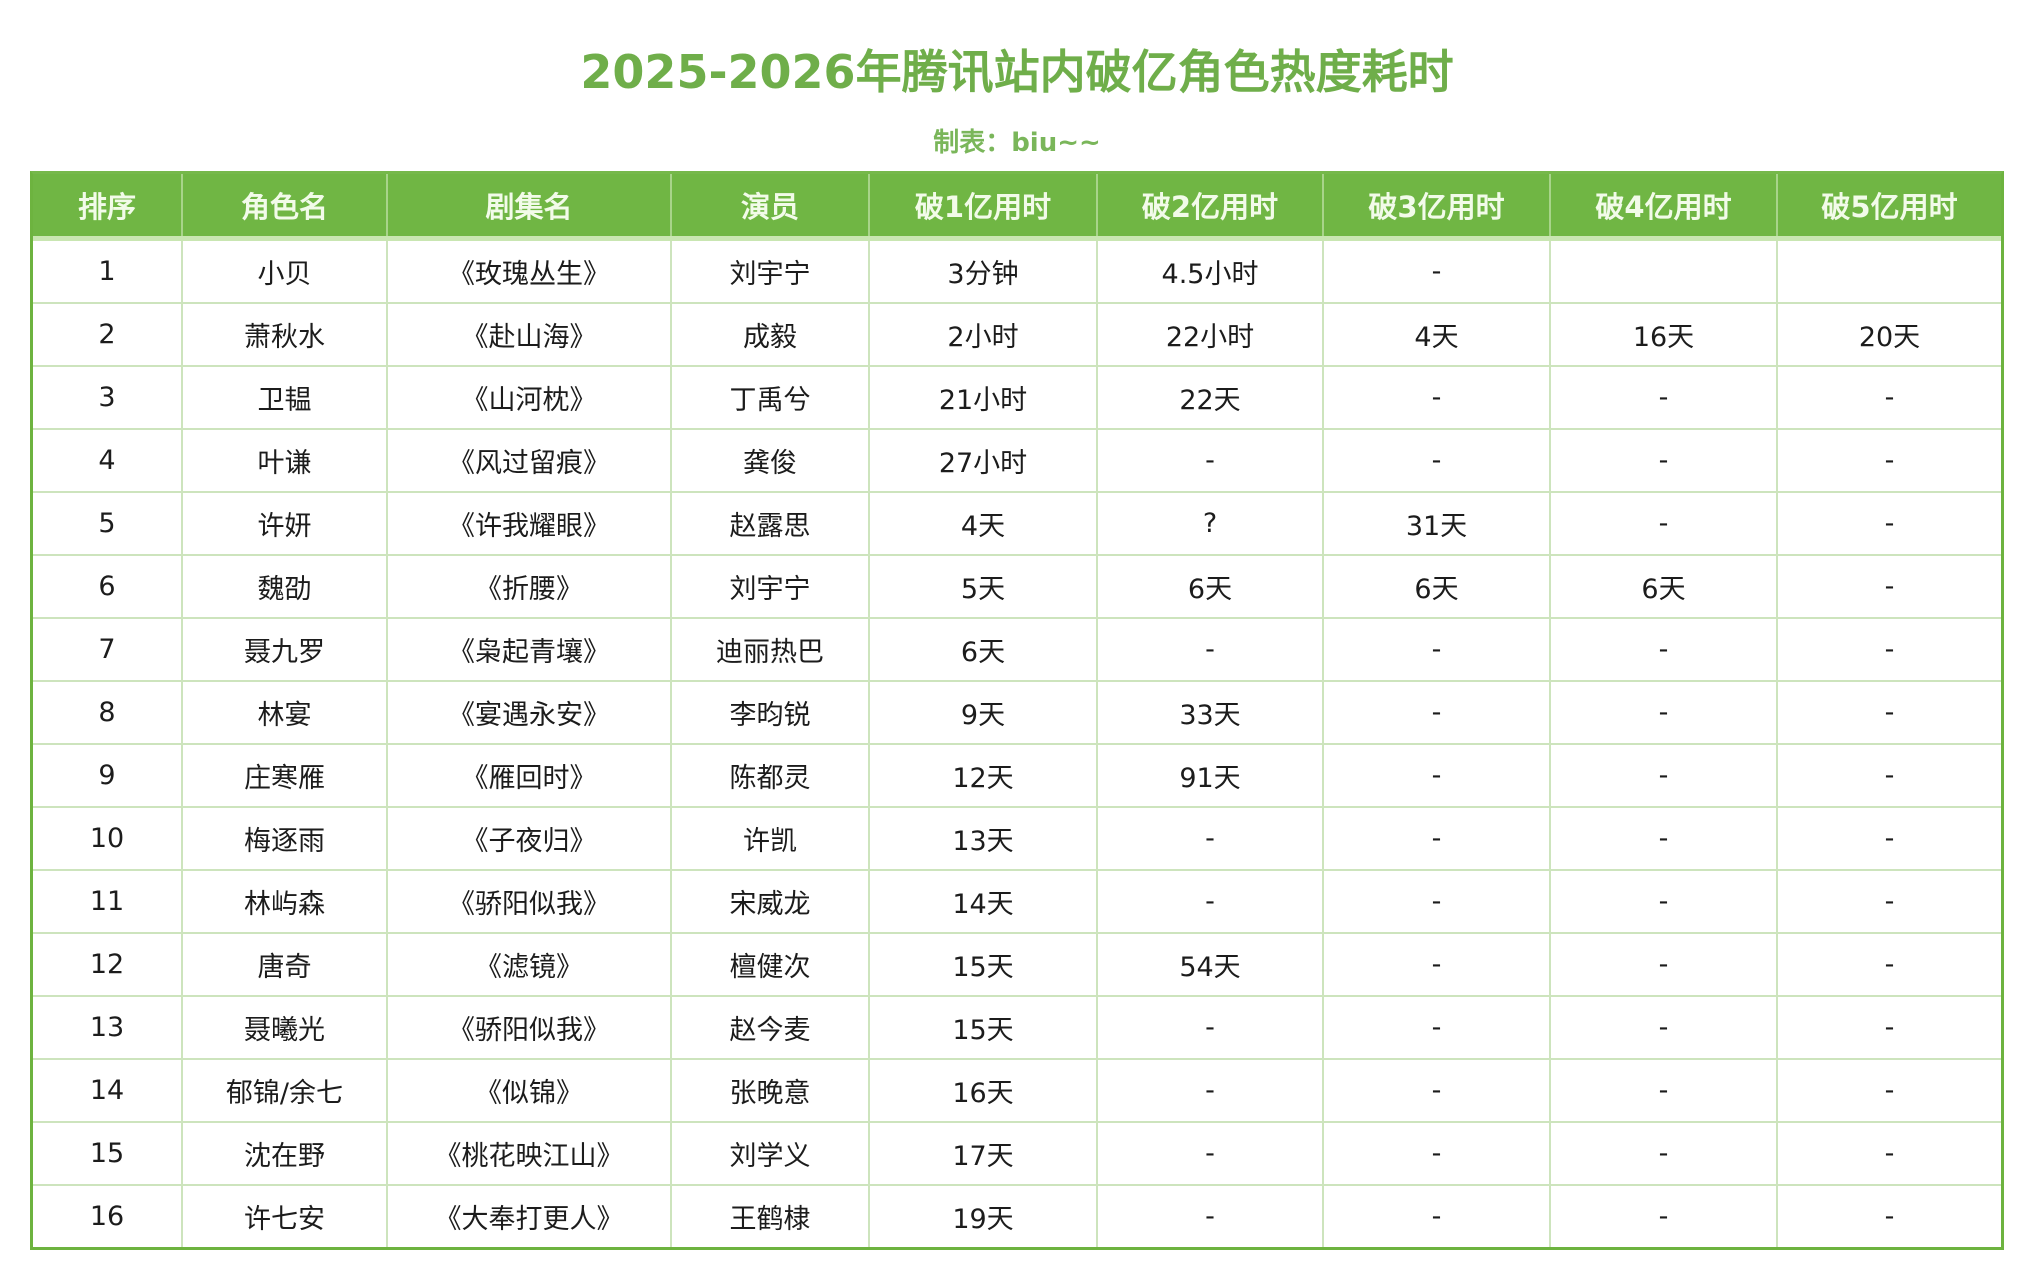  What do you see at coordinates (284, 649) in the screenshot?
I see `cell-character: 聂九罗` at bounding box center [284, 649].